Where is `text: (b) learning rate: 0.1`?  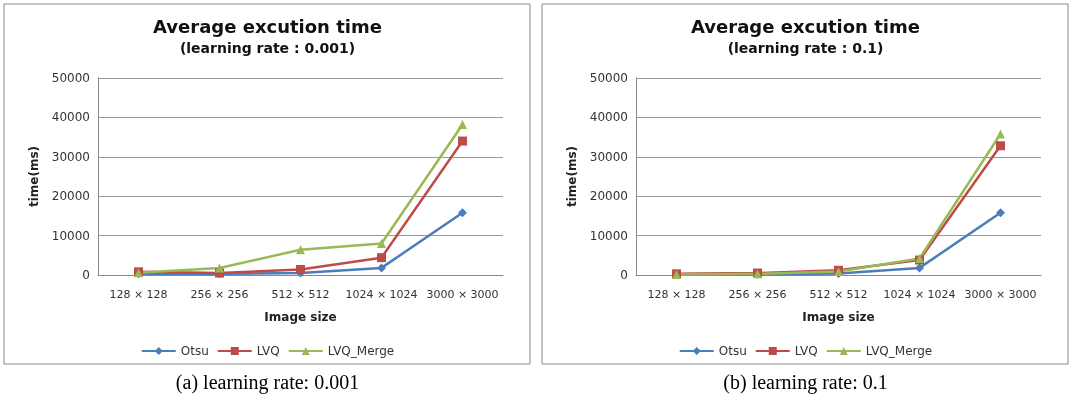
text: (b) learning rate: 0.1 is located at coordinates (805, 382).